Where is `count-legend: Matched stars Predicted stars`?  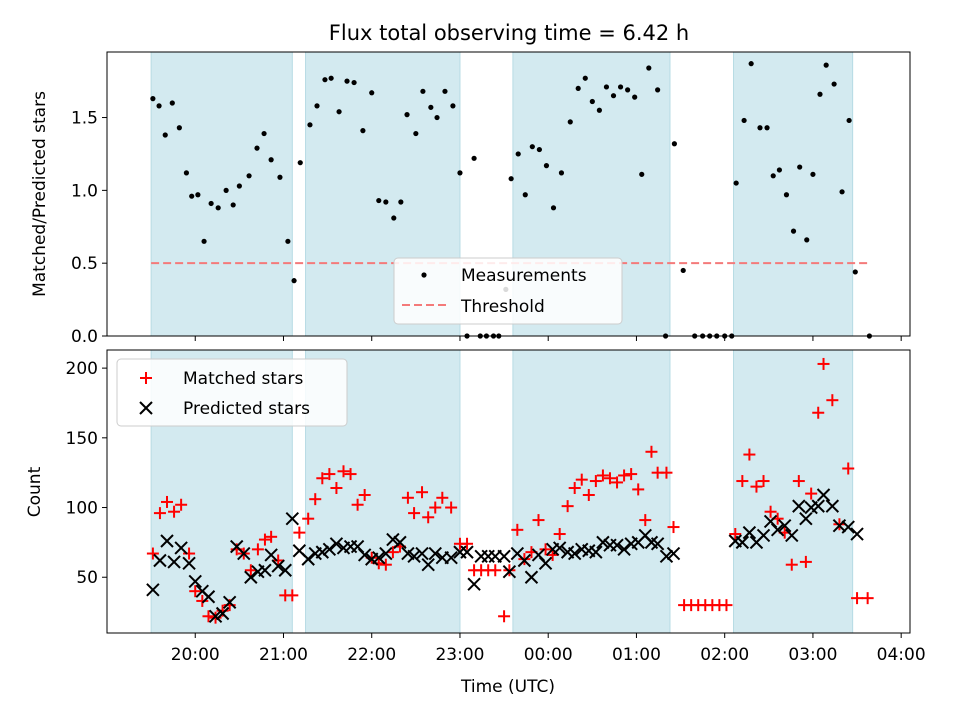 count-legend: Matched stars Predicted stars is located at coordinates (232, 392).